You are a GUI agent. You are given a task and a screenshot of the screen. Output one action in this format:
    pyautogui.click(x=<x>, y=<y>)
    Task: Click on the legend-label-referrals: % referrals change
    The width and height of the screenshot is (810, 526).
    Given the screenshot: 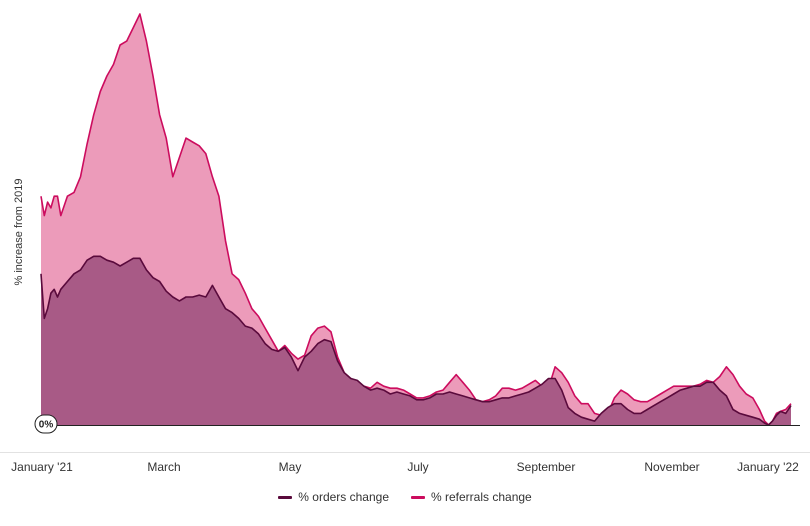 What is the action you would take?
    pyautogui.click(x=481, y=497)
    